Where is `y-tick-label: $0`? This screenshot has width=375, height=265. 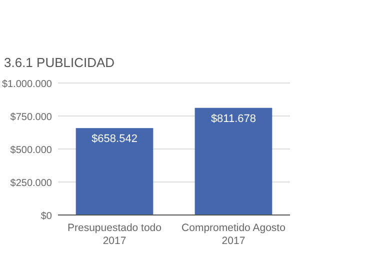
y-tick-label: $0 is located at coordinates (46, 216).